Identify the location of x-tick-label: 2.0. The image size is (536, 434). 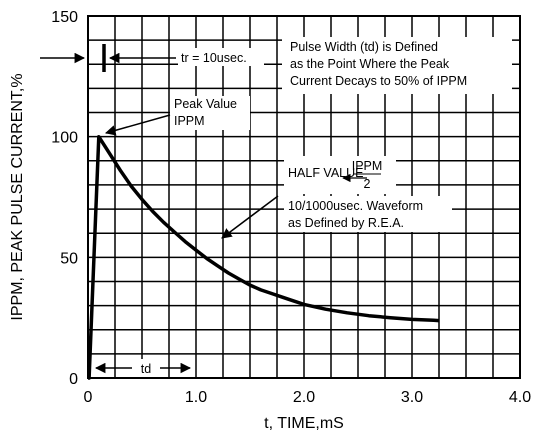
(304, 397).